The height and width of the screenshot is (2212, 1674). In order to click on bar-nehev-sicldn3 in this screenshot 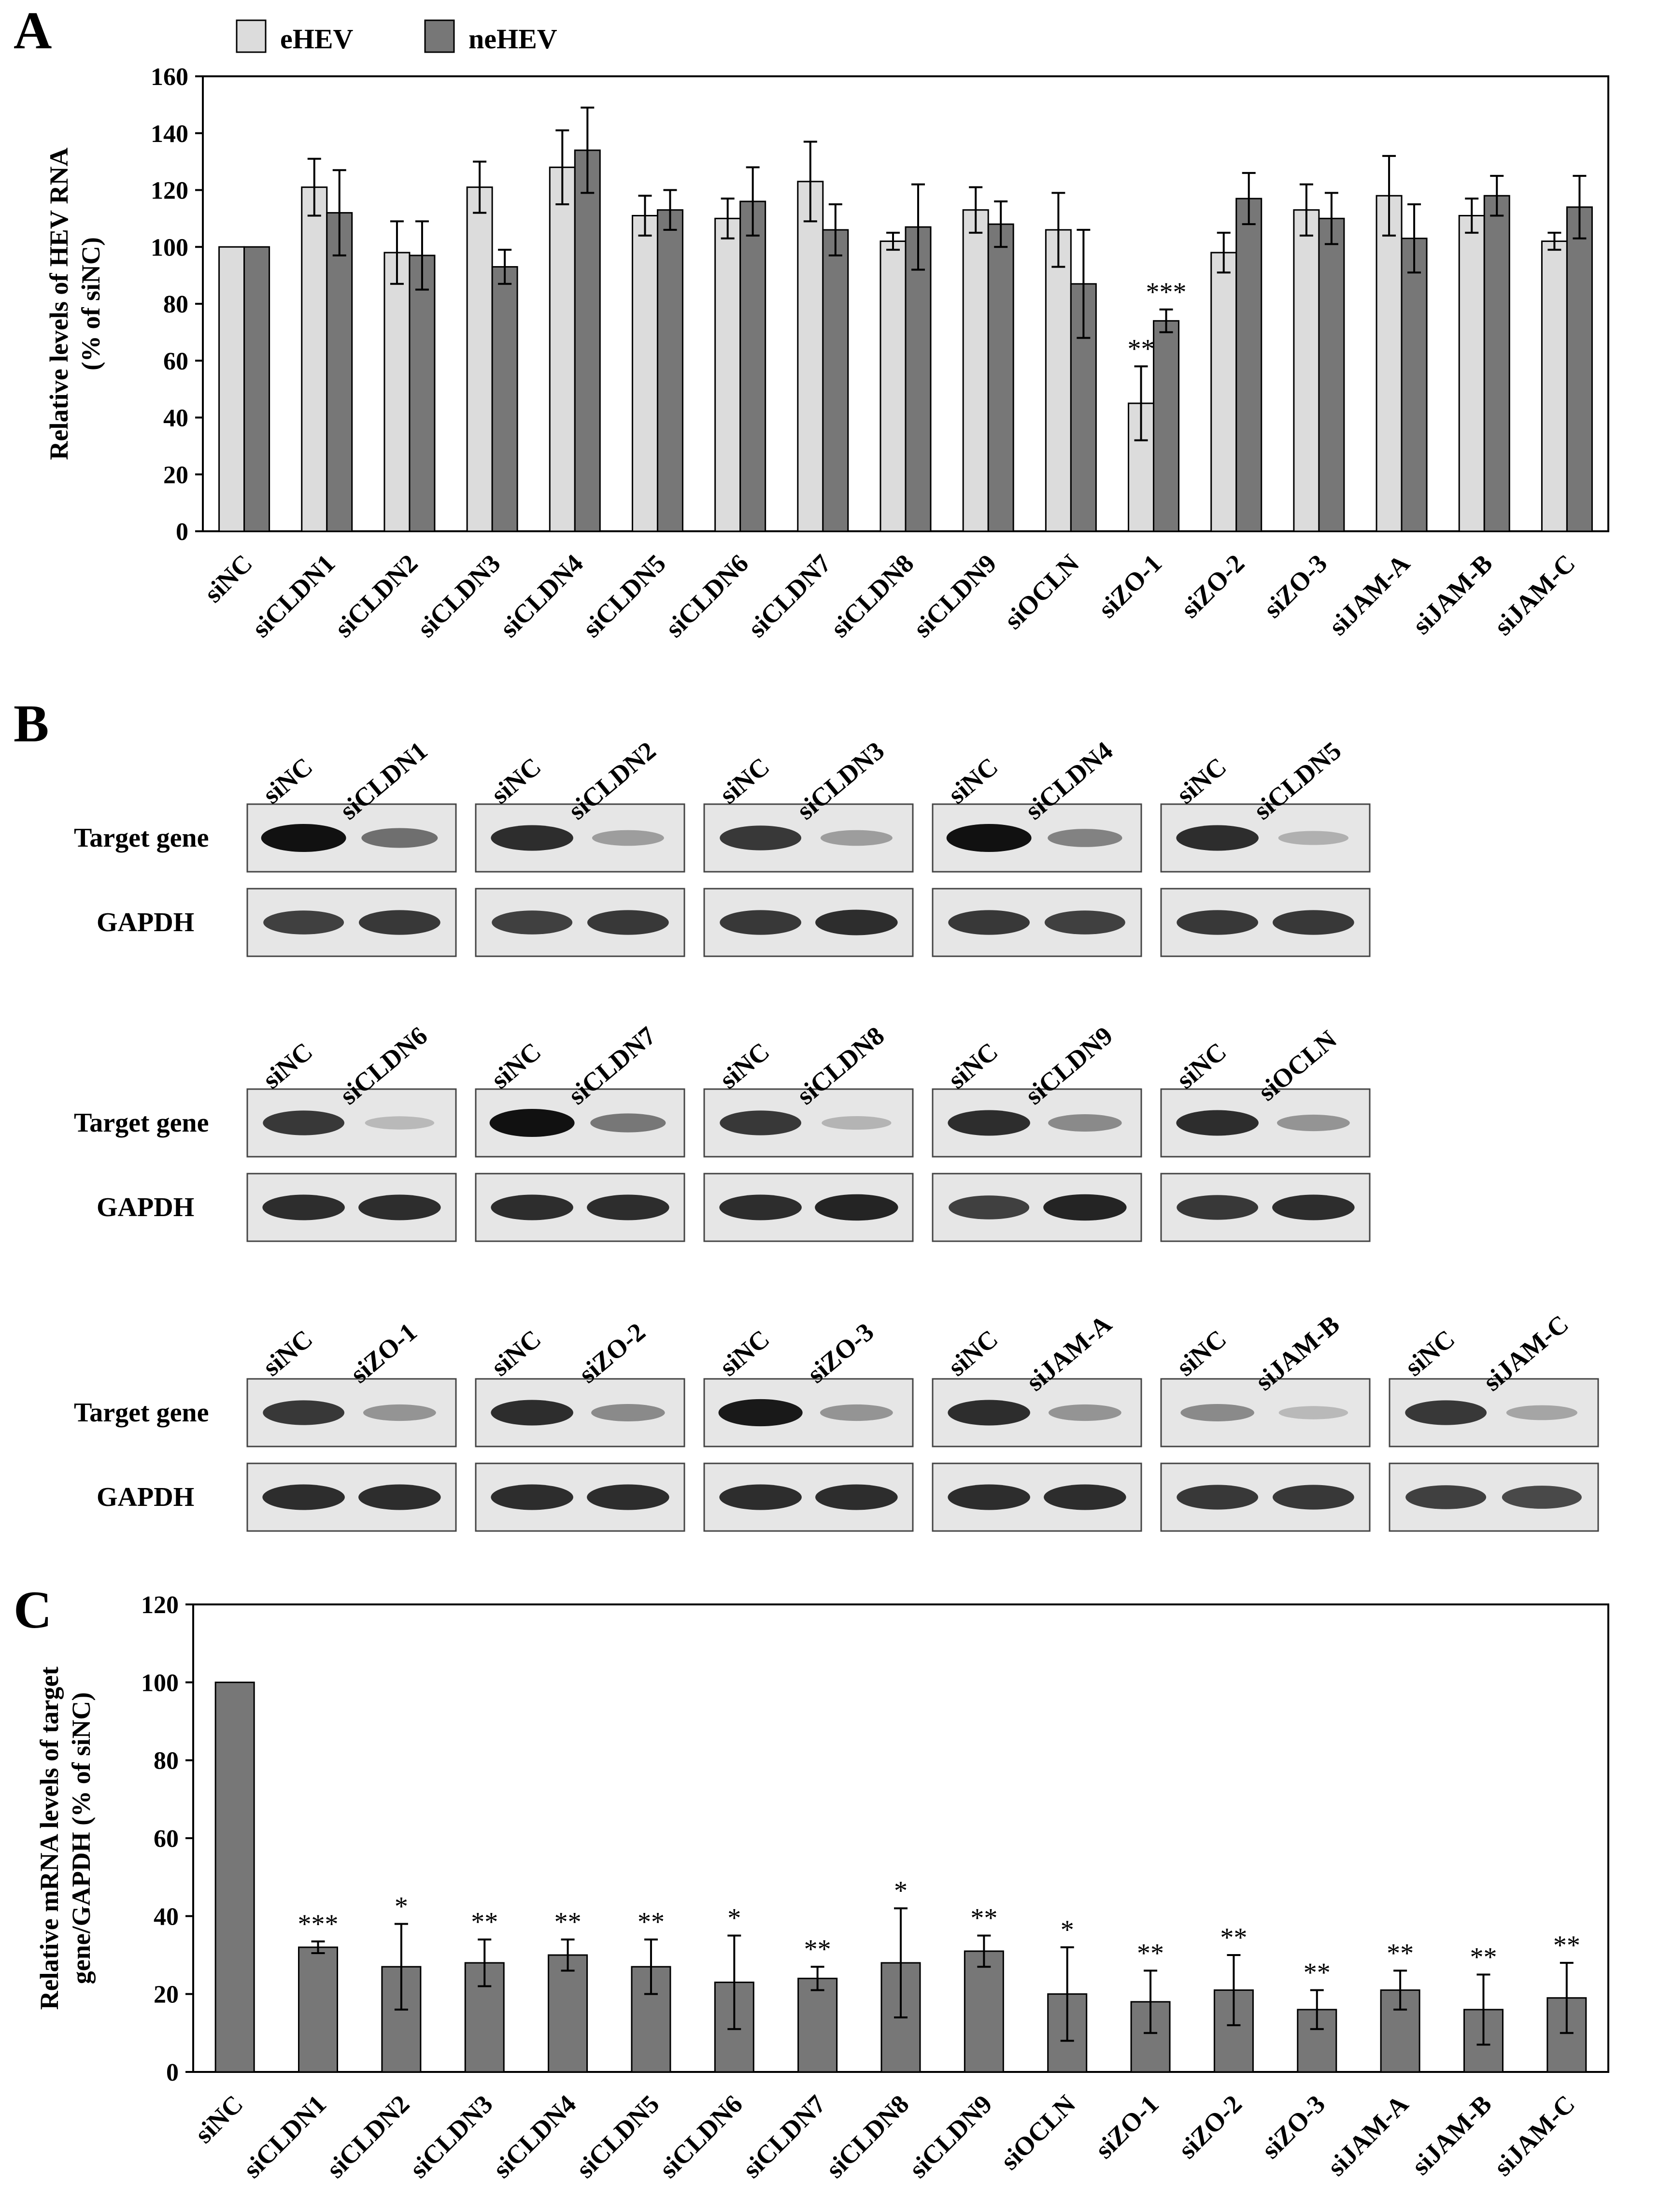, I will do `click(505, 399)`.